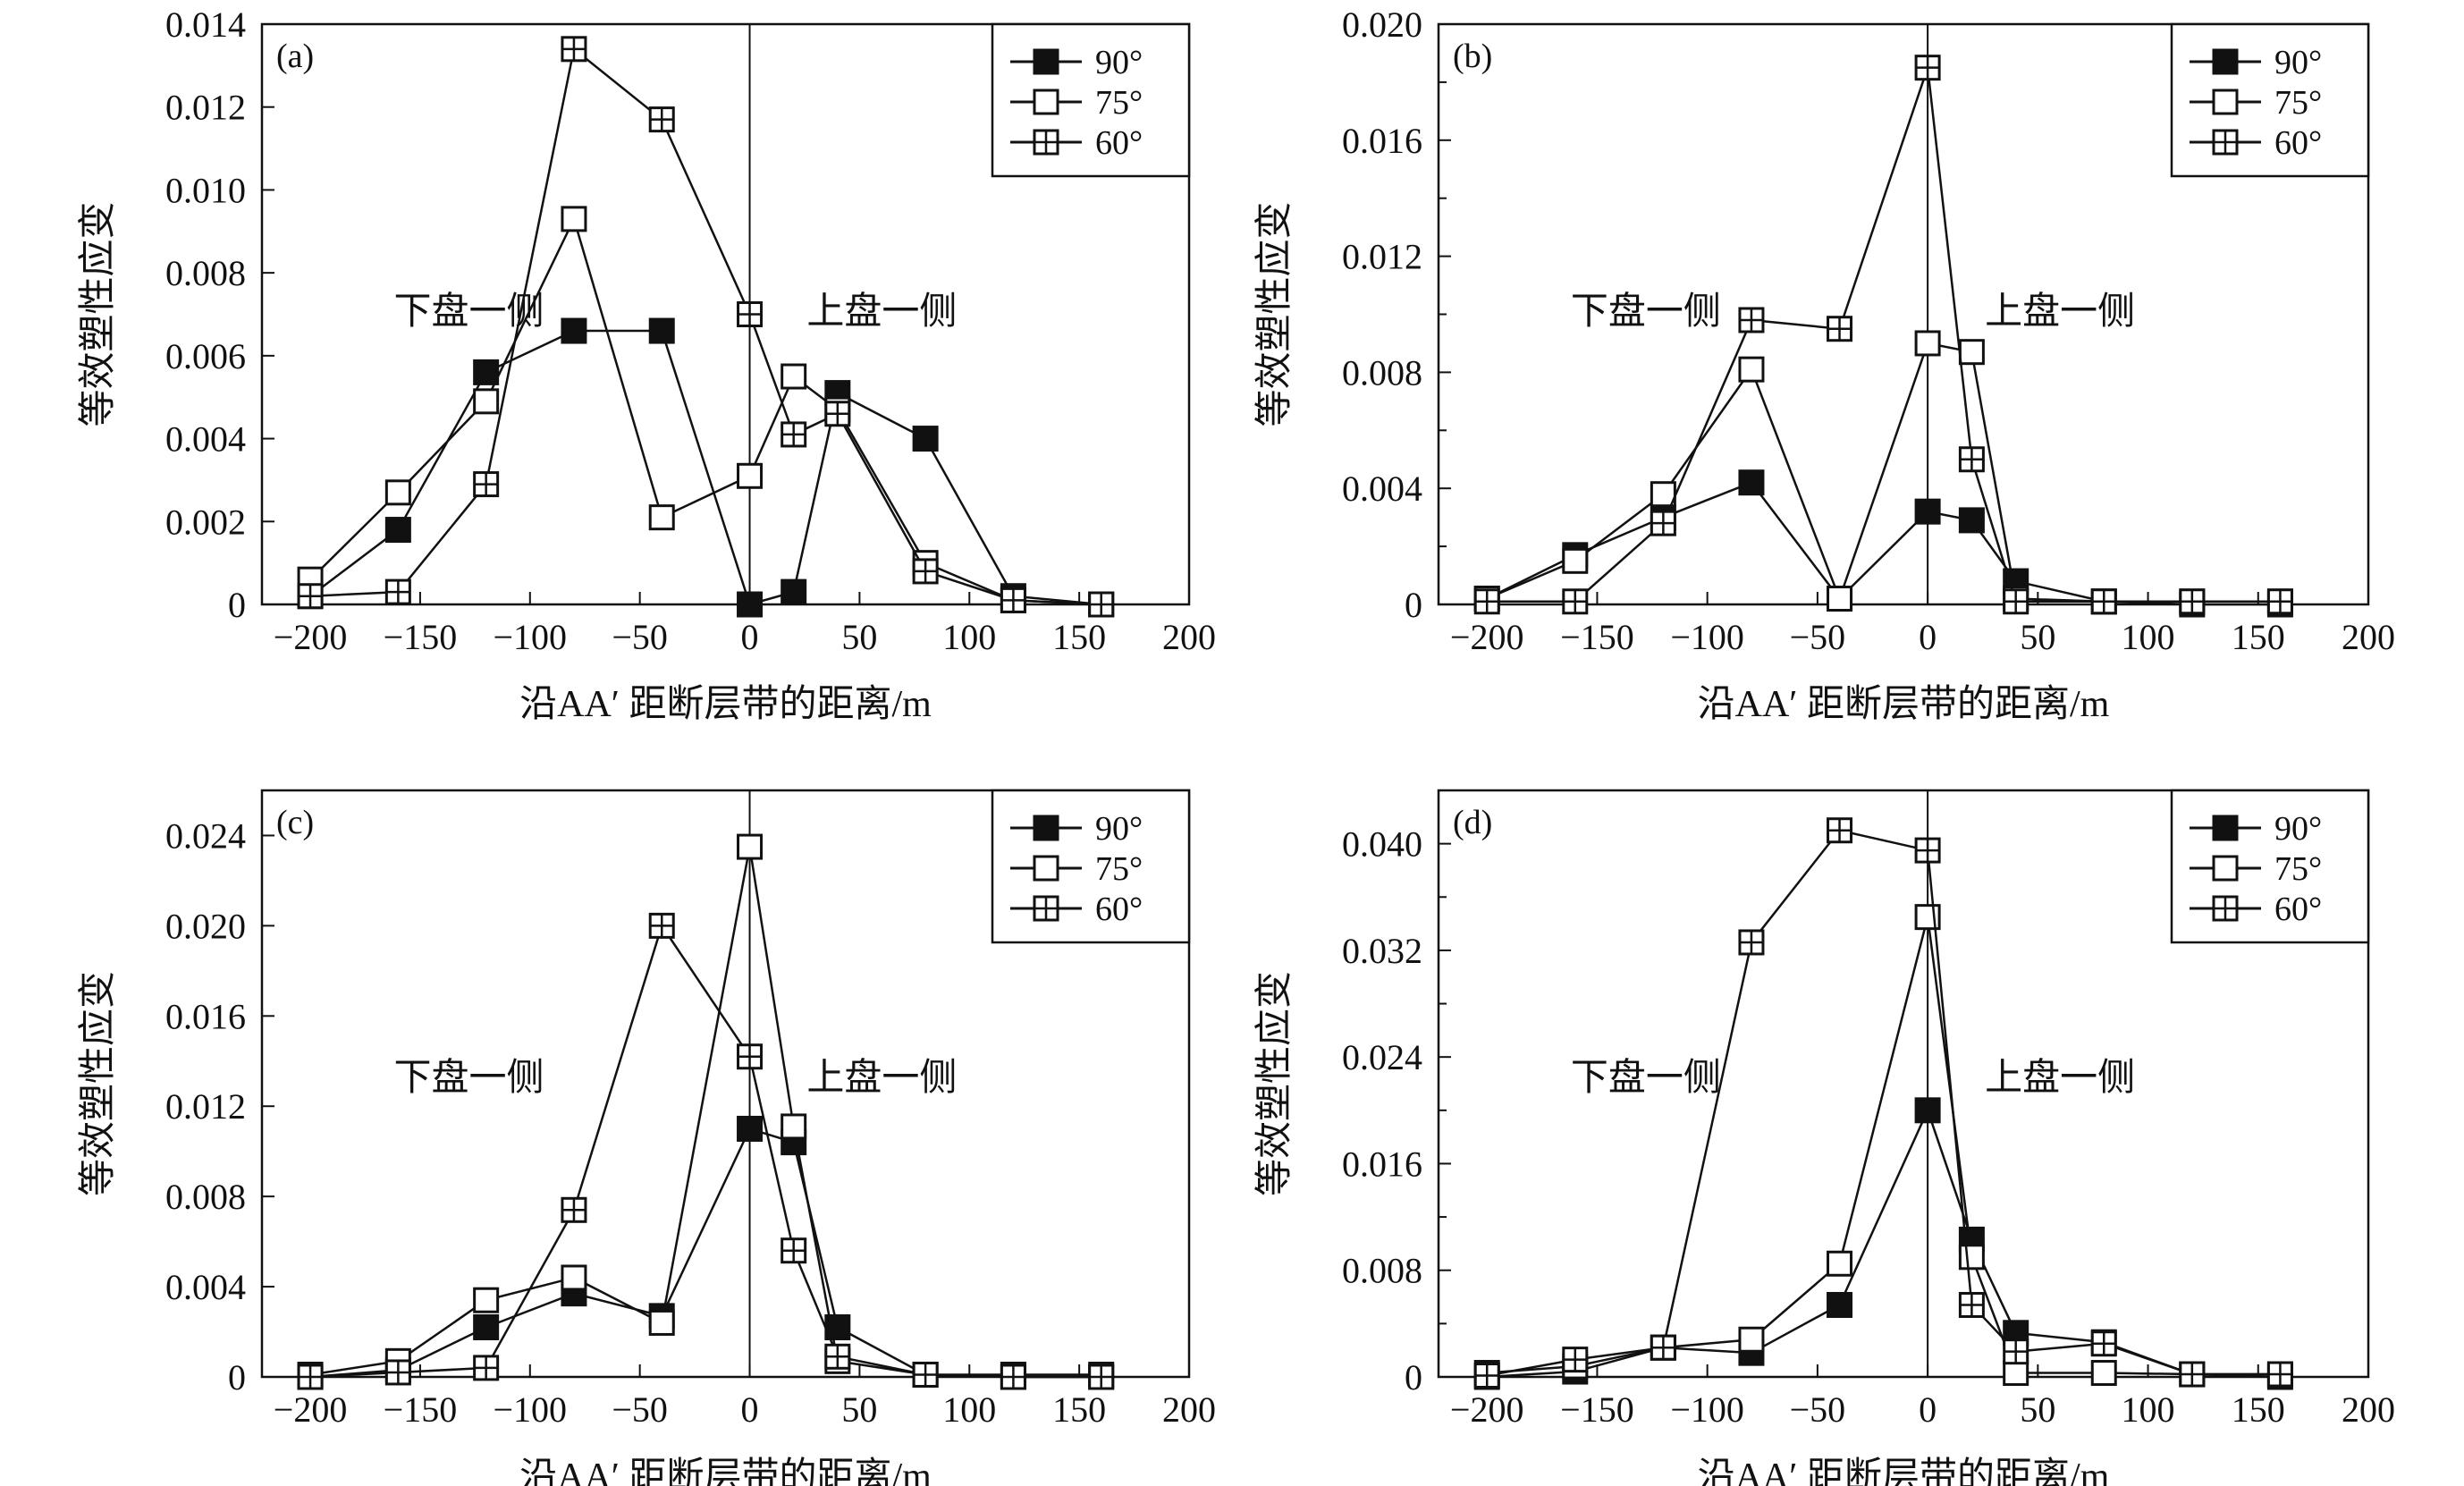  Describe the element at coordinates (1382, 844) in the screenshot. I see `y-tick-label: 0.040` at that location.